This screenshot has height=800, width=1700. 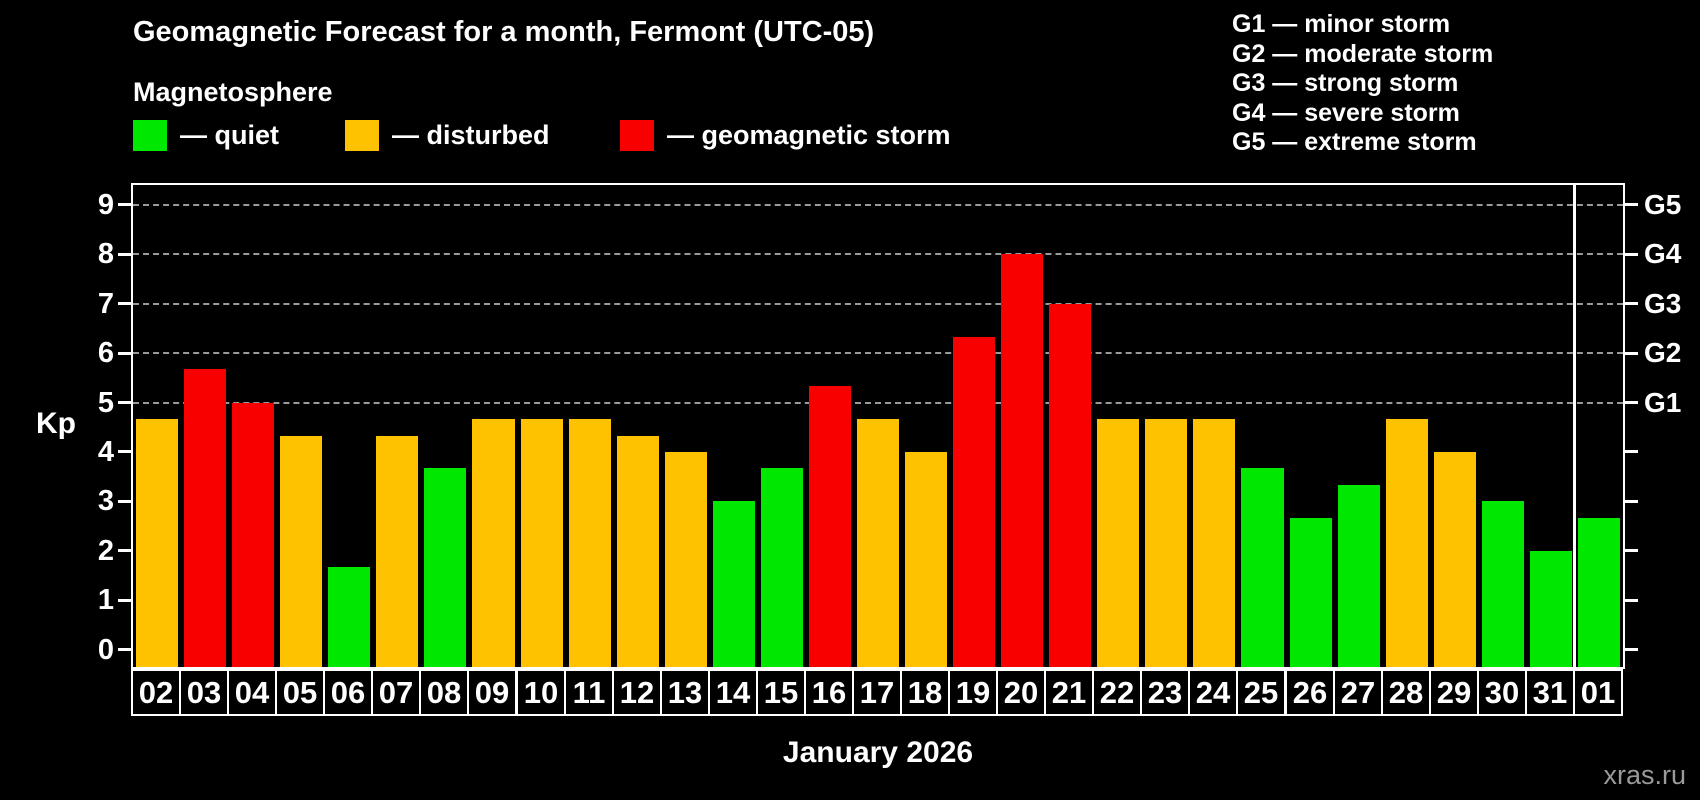 I want to click on y-tick-label-9: 9, so click(x=105, y=204).